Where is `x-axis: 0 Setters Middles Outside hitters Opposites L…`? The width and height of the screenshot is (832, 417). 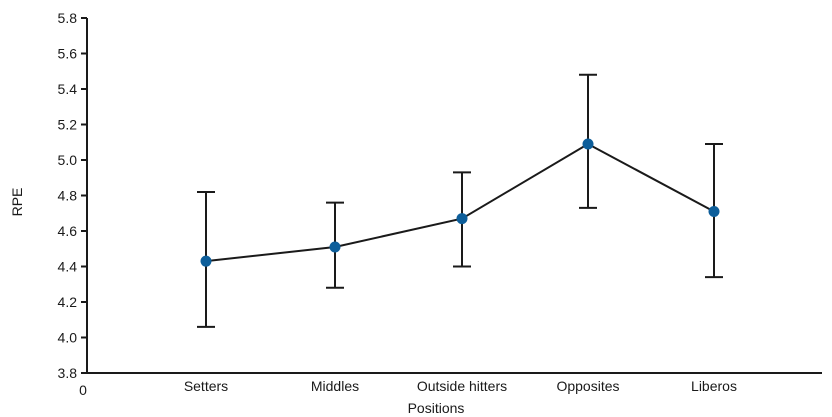
x-axis: 0 Setters Middles Outside hitters Opposites L… is located at coordinates (450, 385).